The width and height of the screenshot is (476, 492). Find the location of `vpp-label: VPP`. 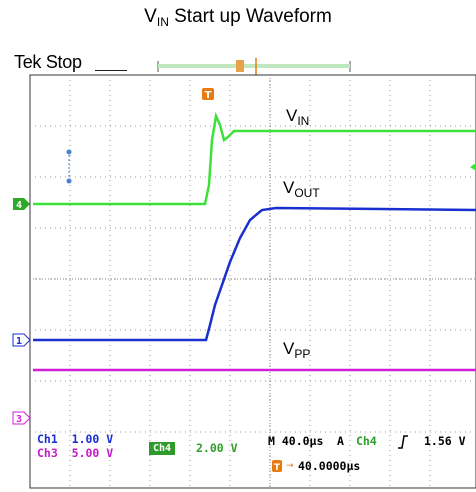

vpp-label: VPP is located at coordinates (297, 350).